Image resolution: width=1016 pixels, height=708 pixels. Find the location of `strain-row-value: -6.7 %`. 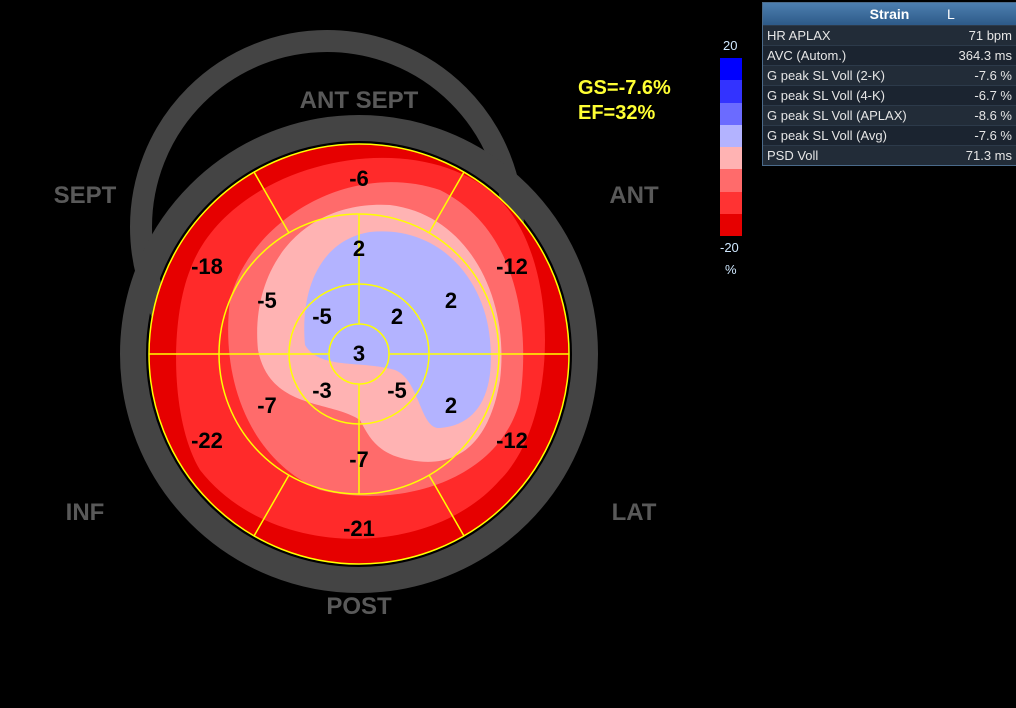

strain-row-value: -6.7 % is located at coordinates (993, 95).